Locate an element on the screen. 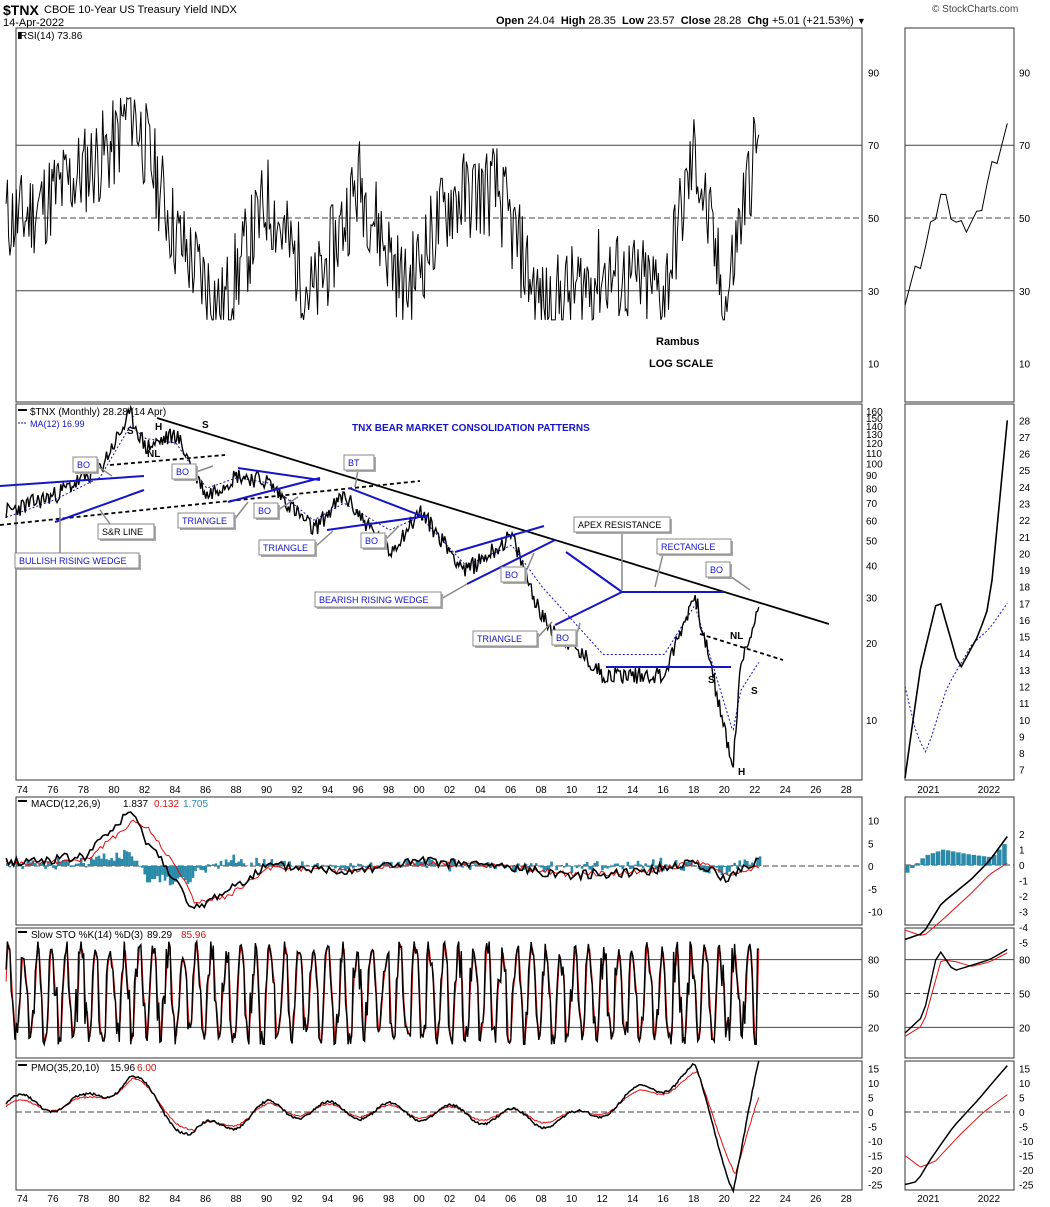  callout-box-bo3 is located at coordinates (266, 510).